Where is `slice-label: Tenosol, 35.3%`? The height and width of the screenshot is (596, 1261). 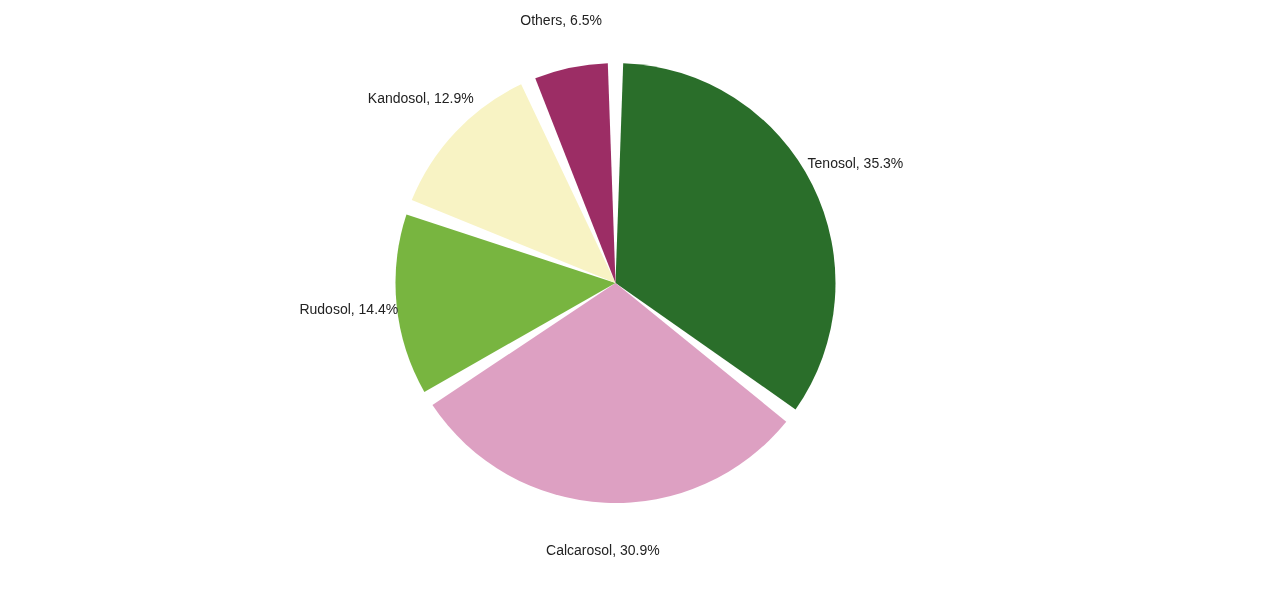
slice-label: Tenosol, 35.3% is located at coordinates (855, 162).